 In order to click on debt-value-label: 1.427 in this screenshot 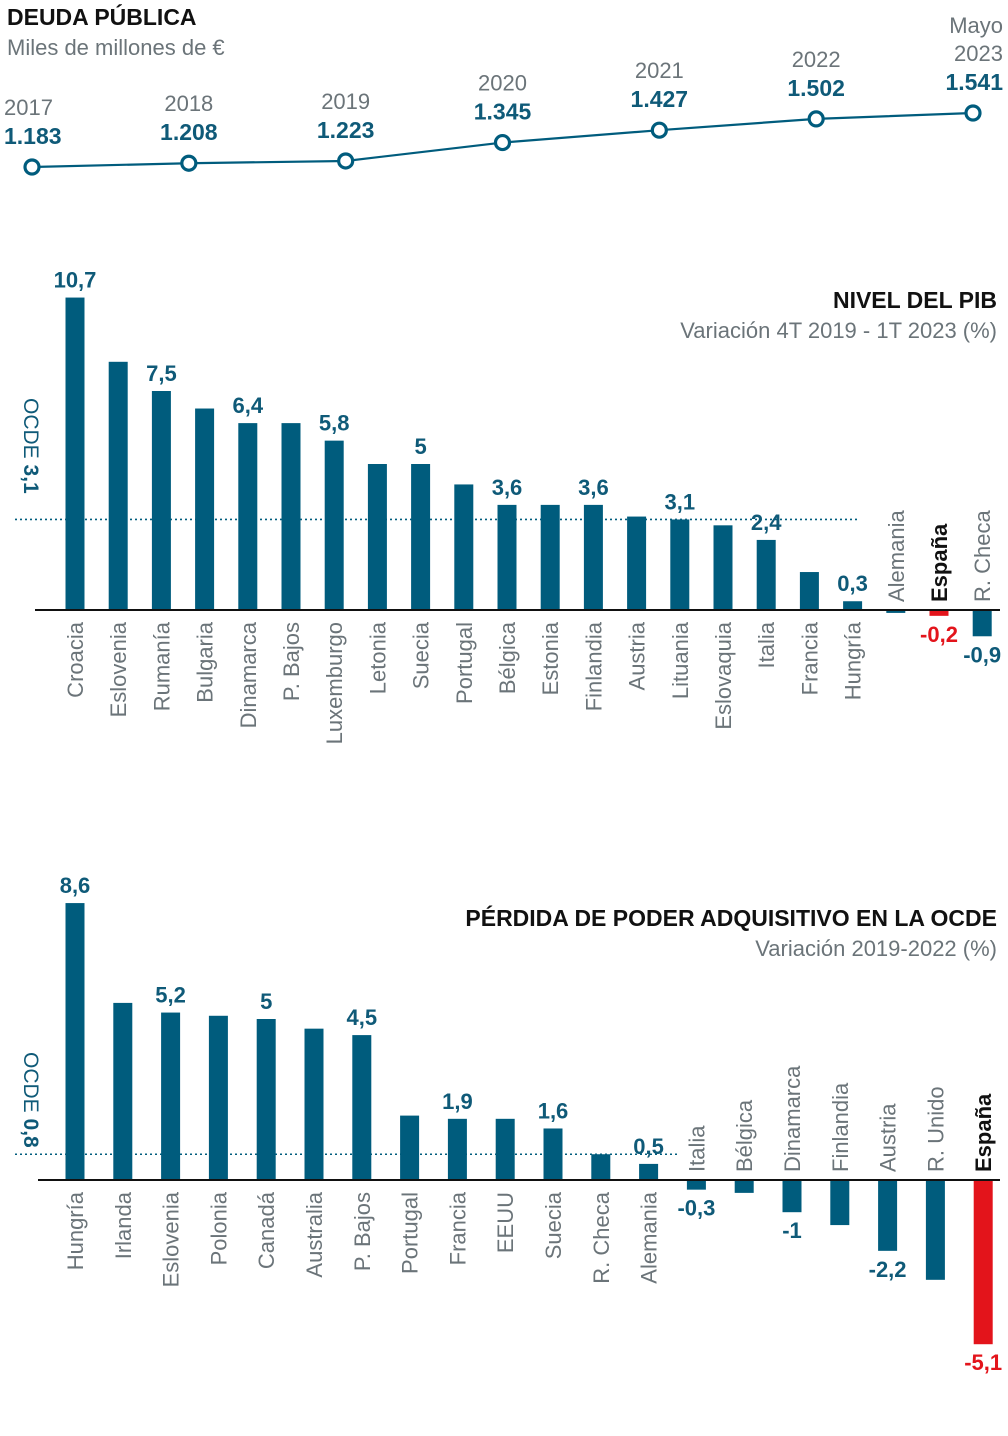, I will do `click(660, 99)`.